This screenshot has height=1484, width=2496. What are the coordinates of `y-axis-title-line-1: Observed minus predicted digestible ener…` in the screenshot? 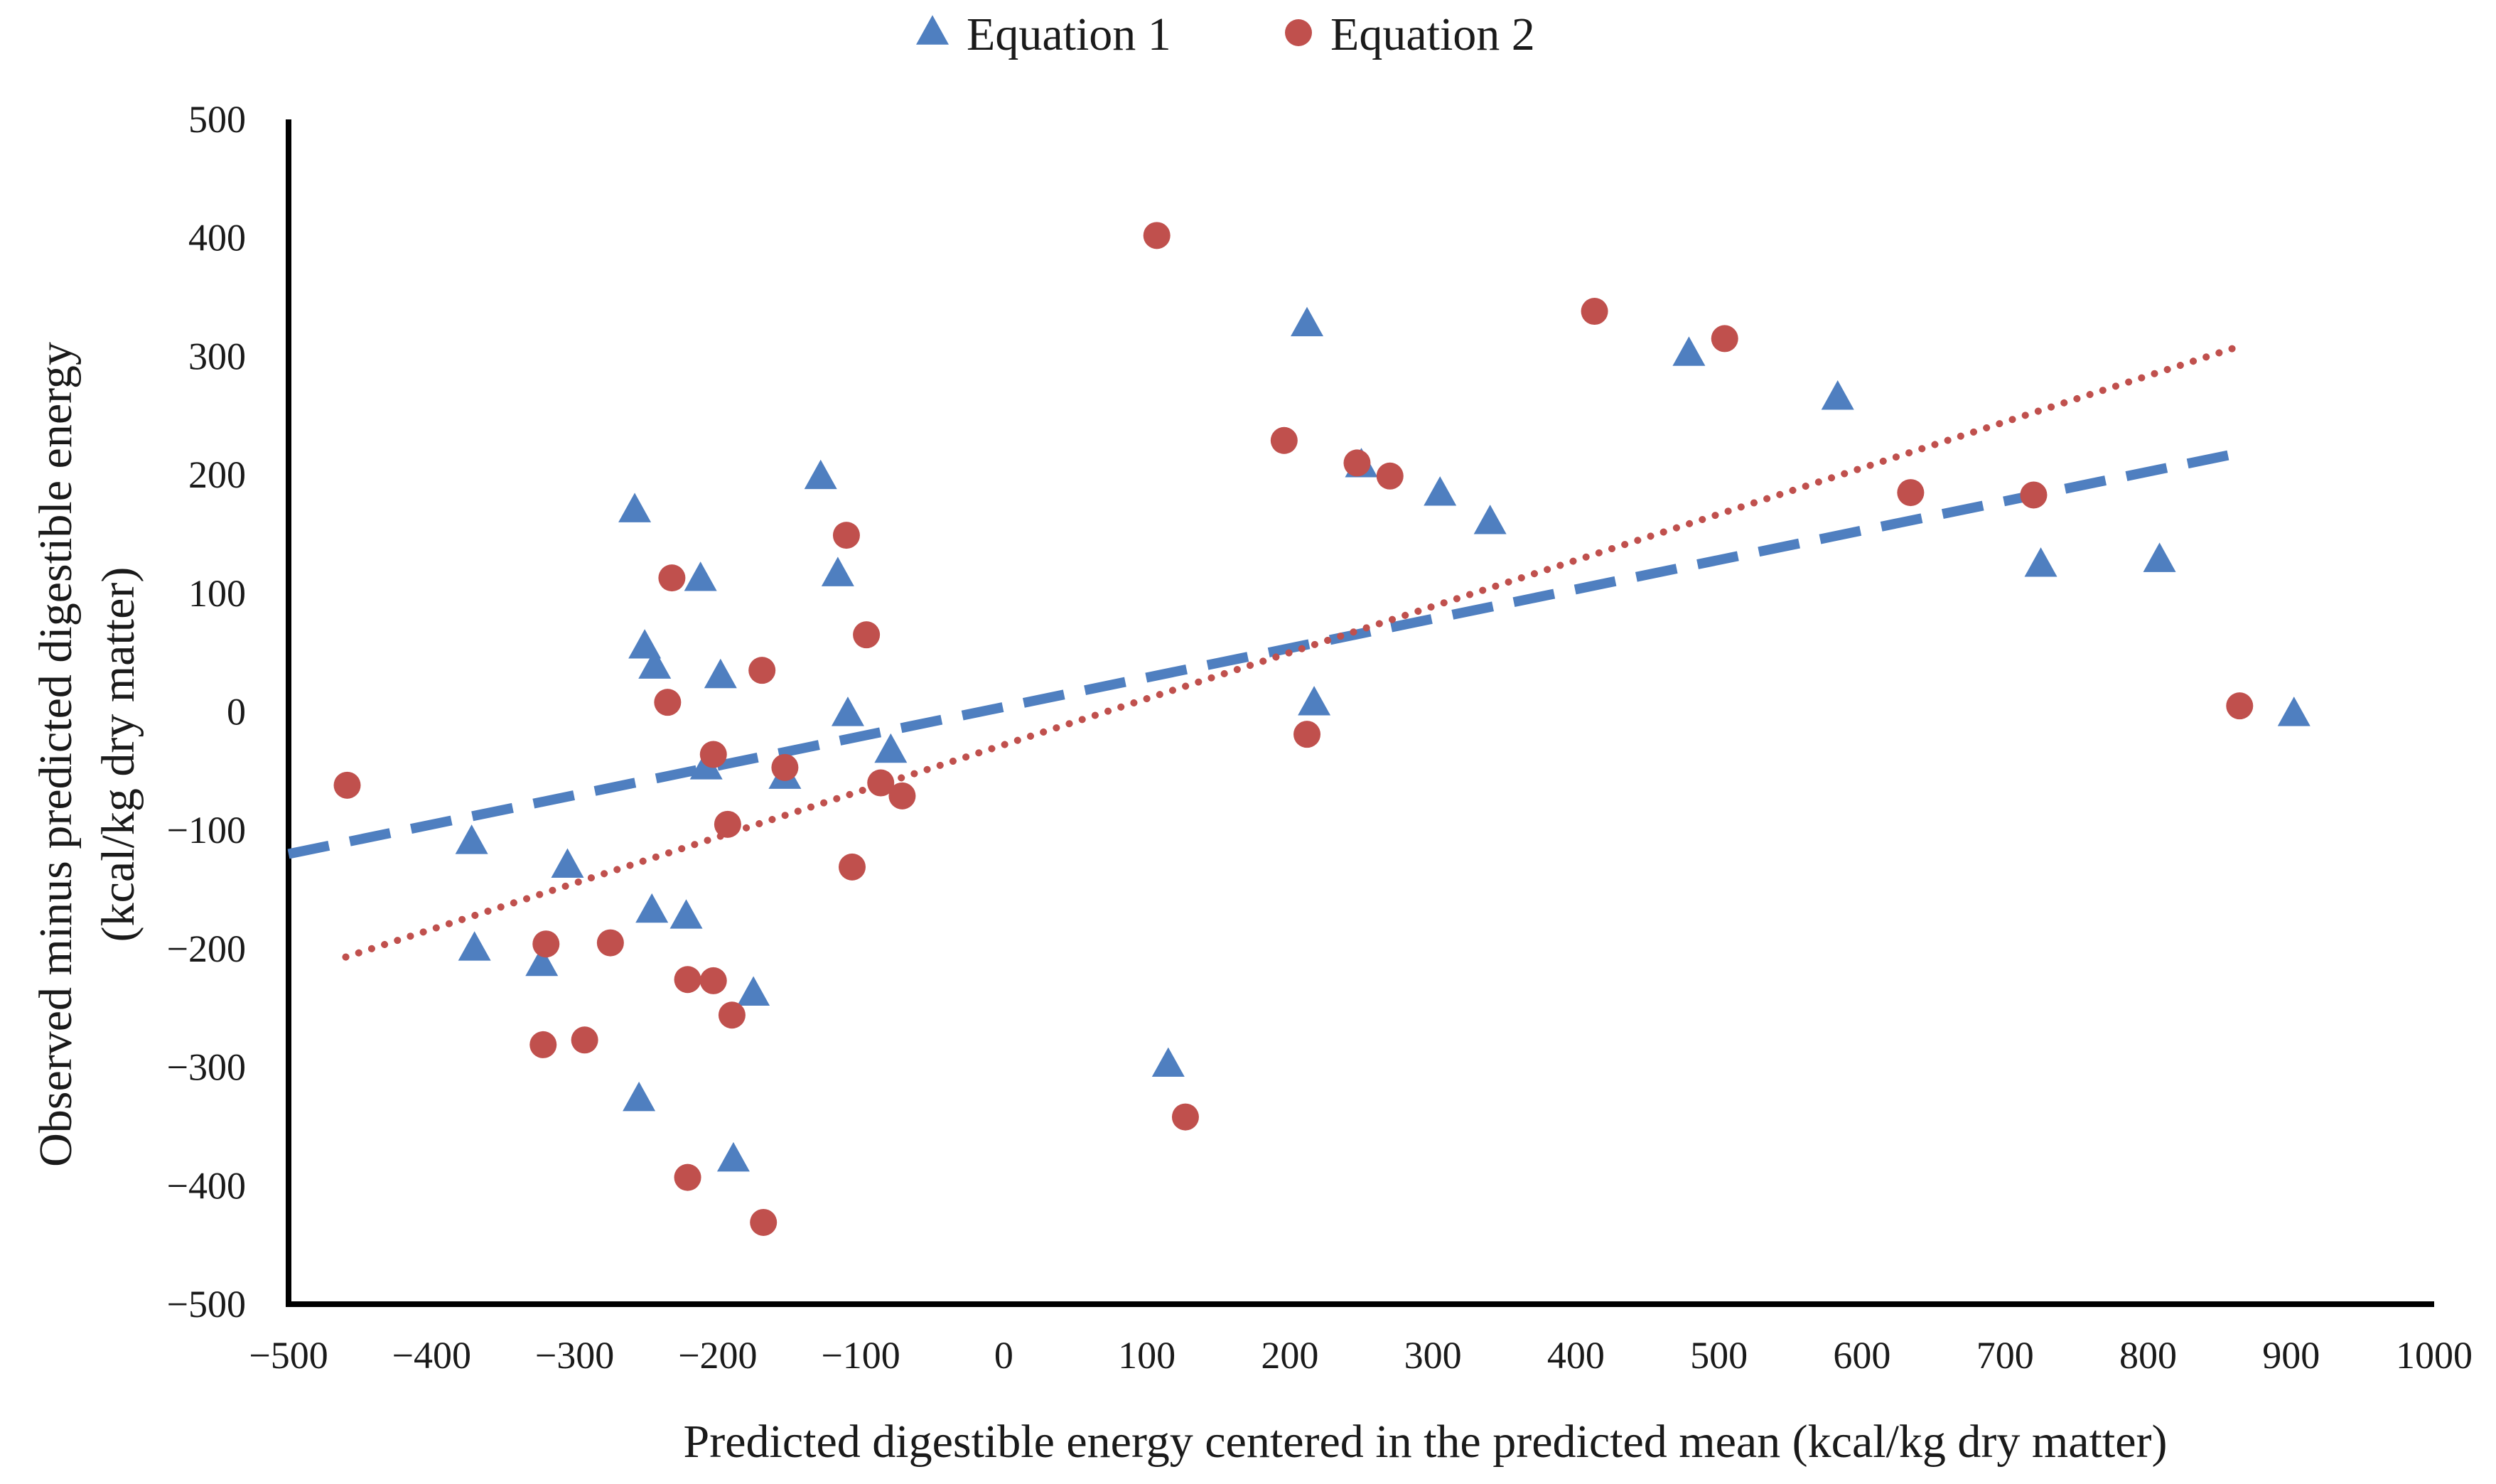 It's located at (56, 754).